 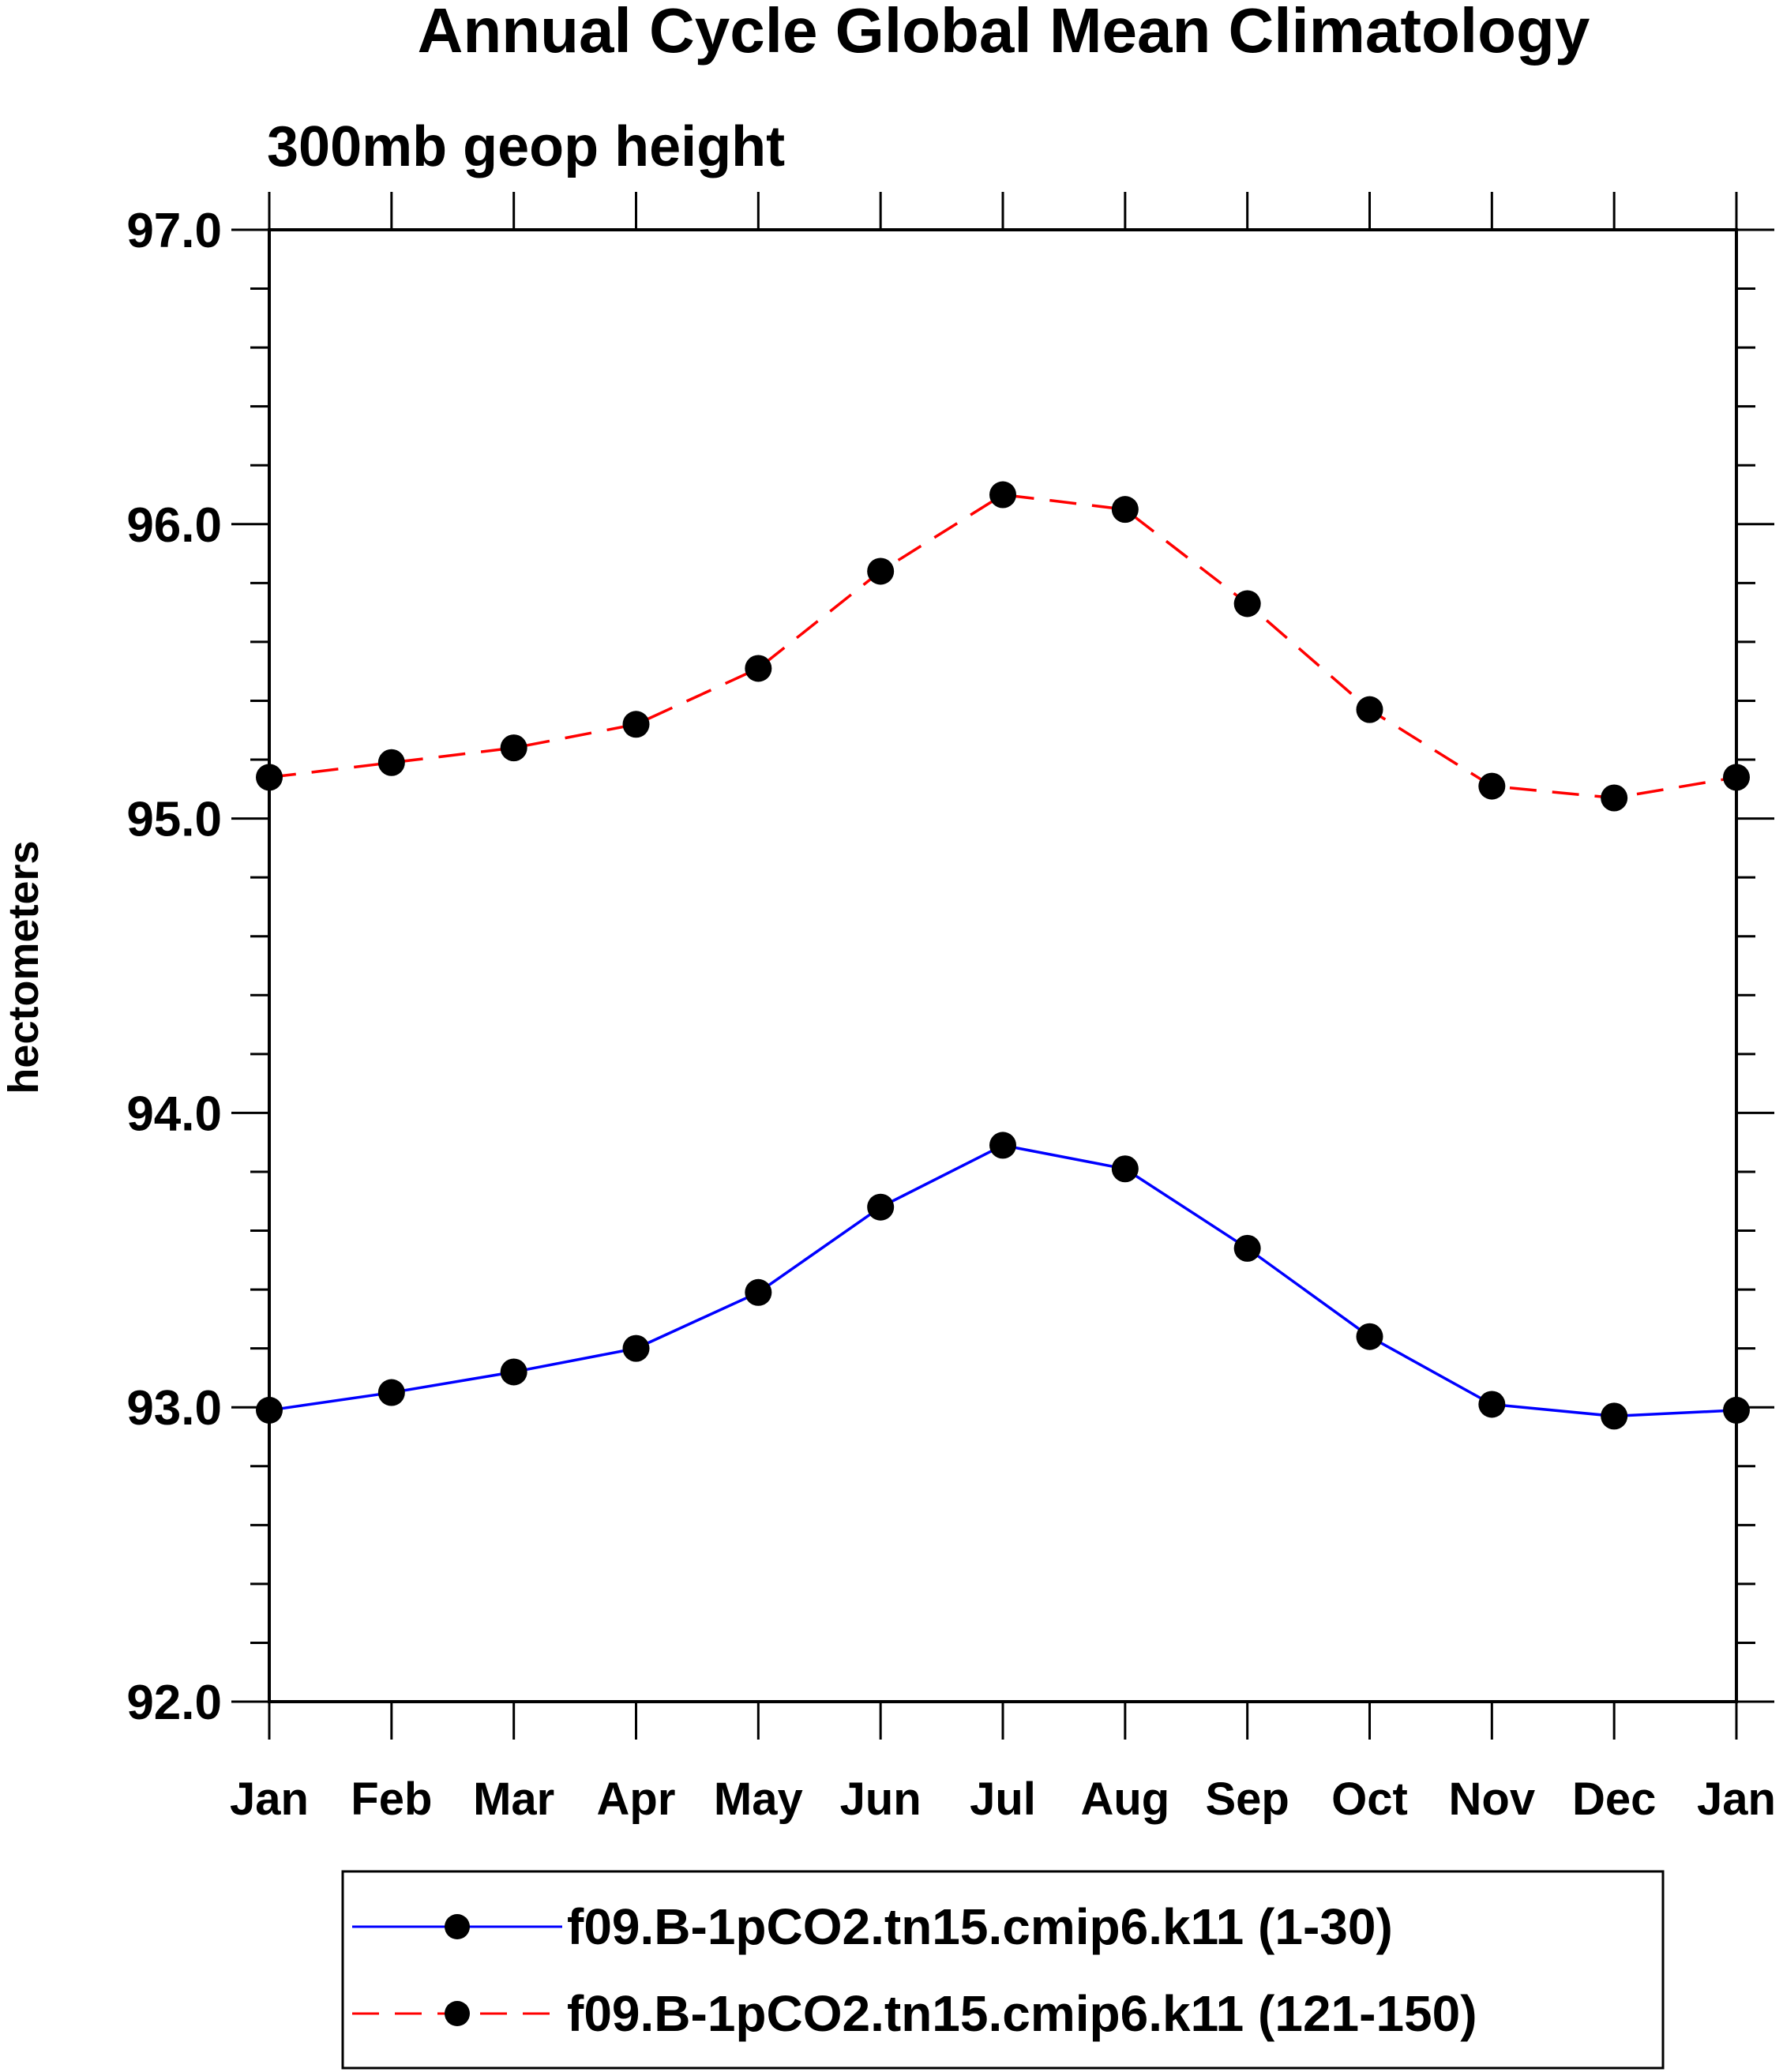 What do you see at coordinates (1002, 1145) in the screenshot?
I see `series-1-point-jul` at bounding box center [1002, 1145].